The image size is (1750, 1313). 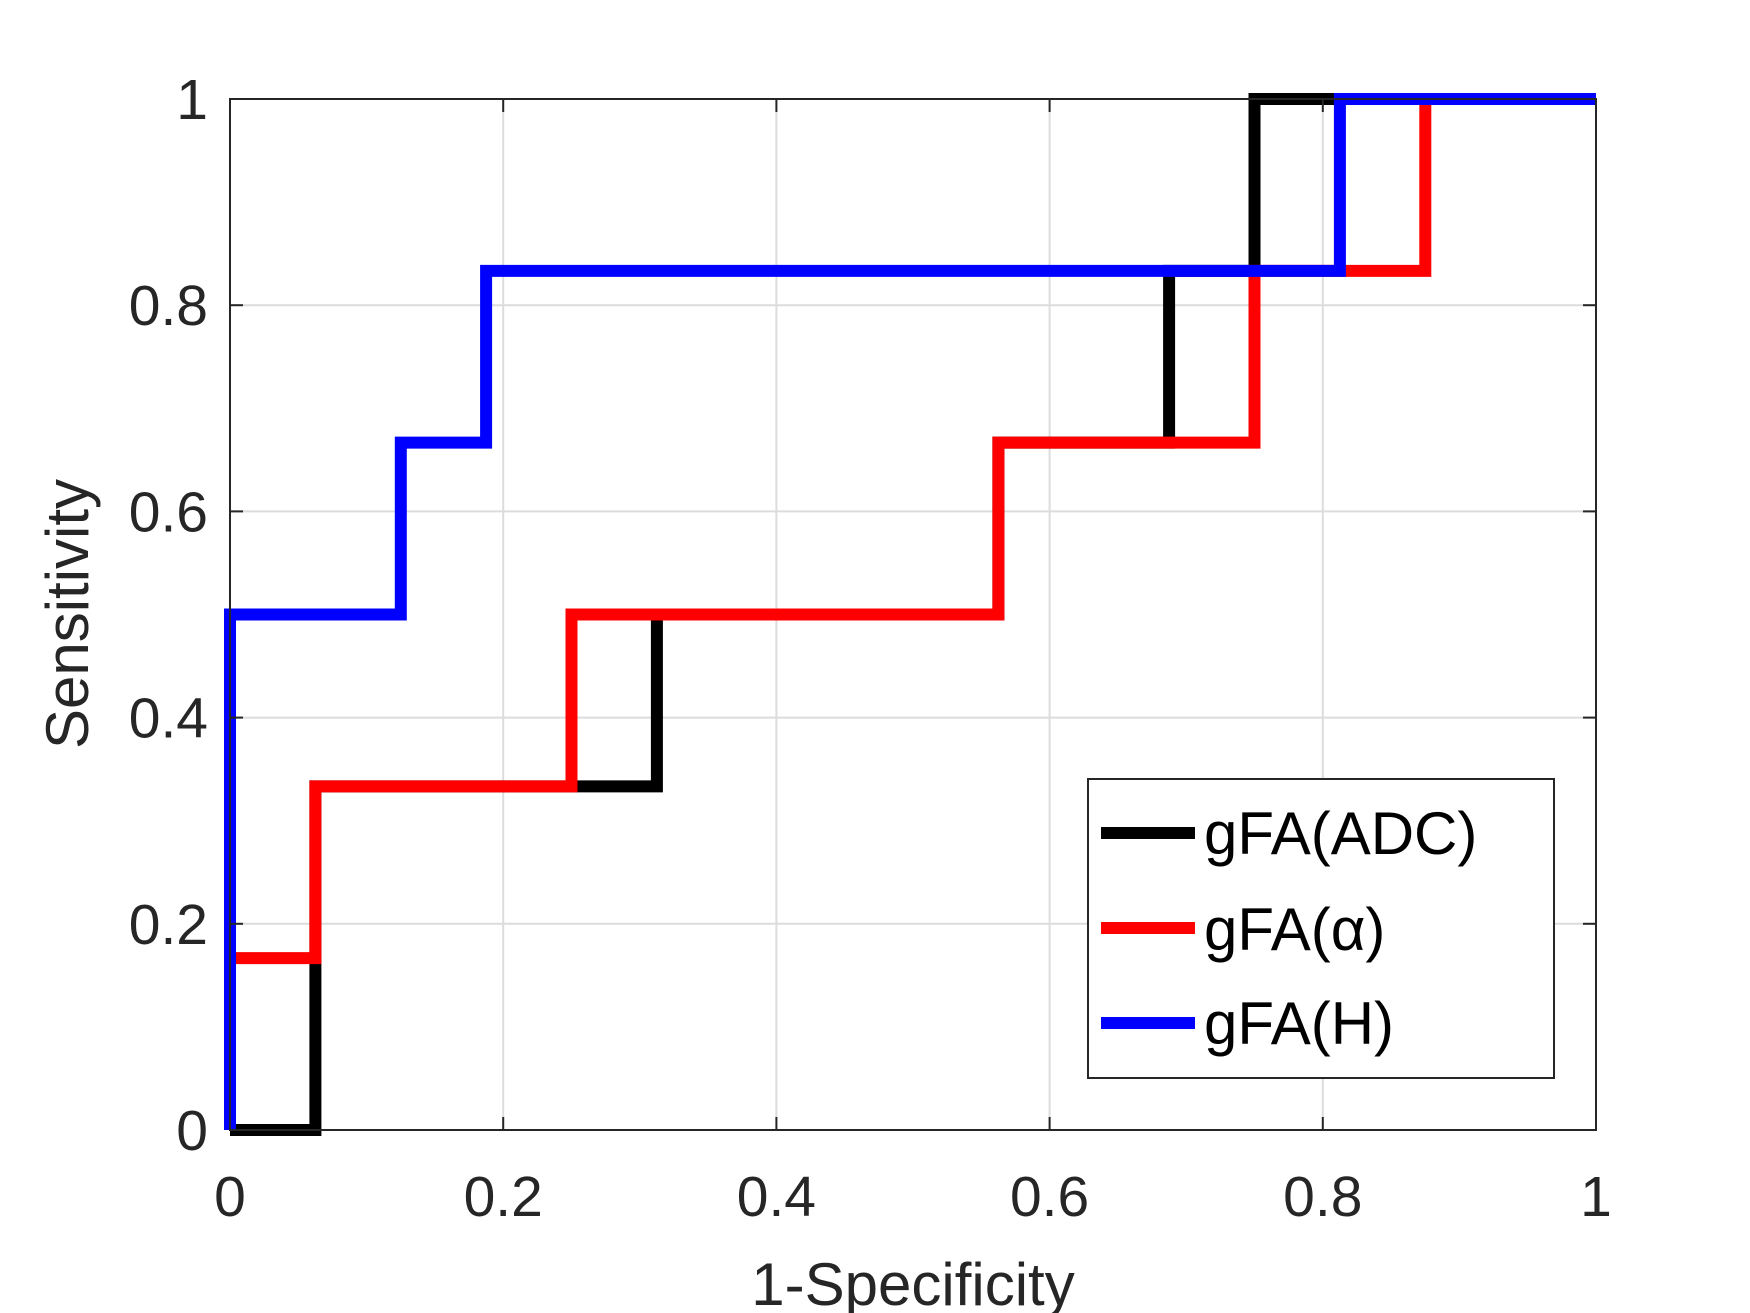 I want to click on legend: gFA(ADC) gFA(α) gFA(H), so click(x=1321, y=928).